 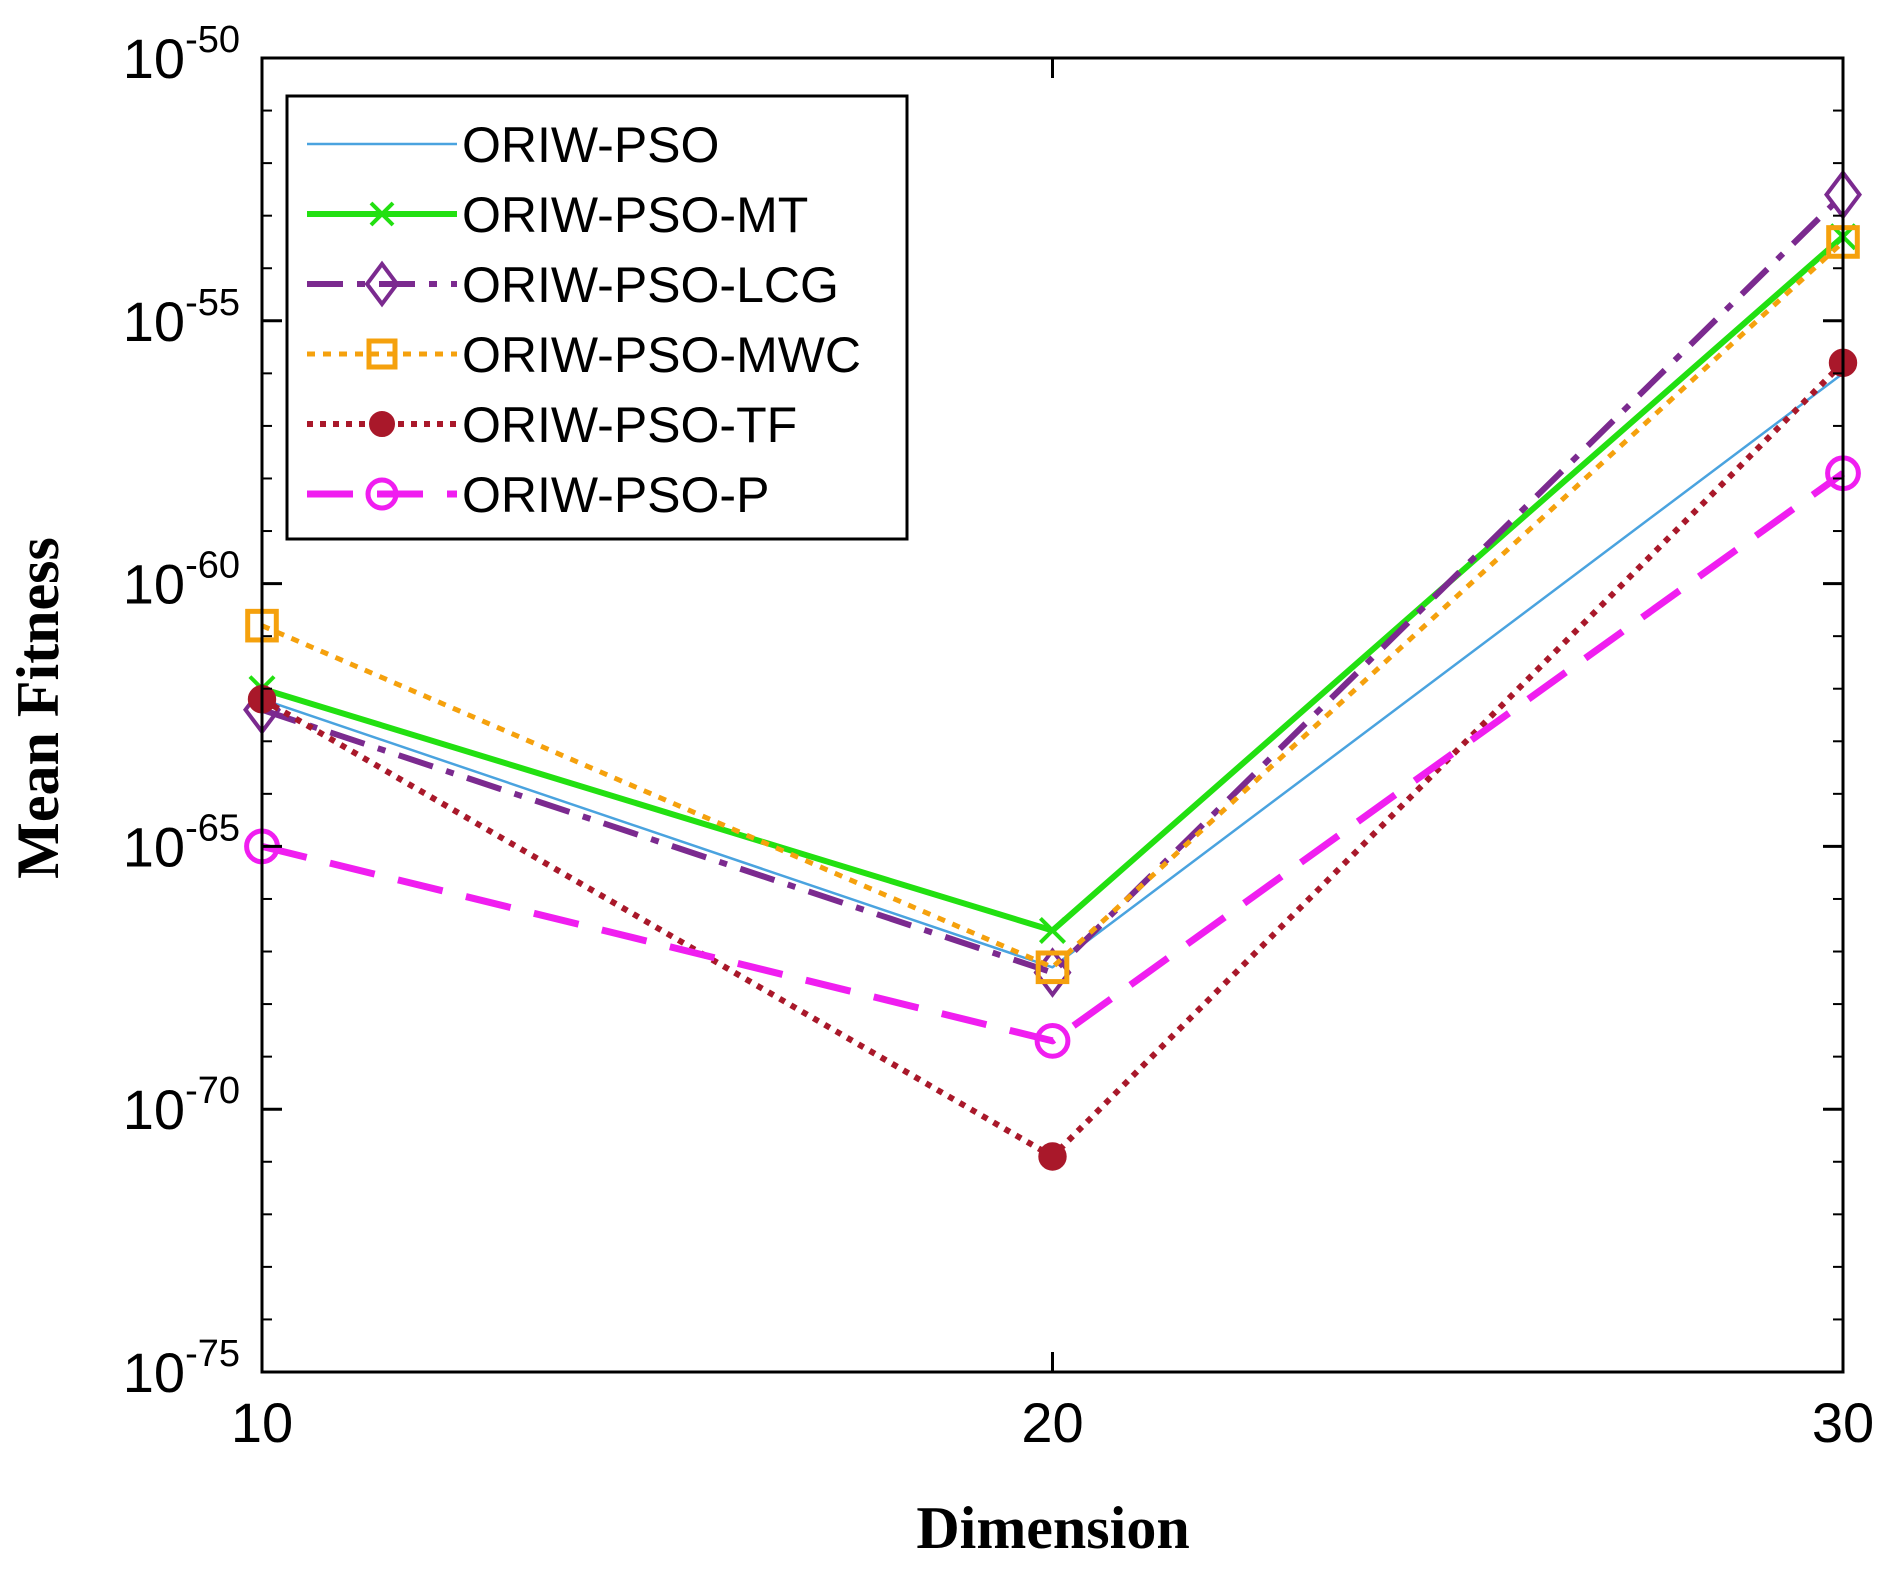 I want to click on legend-label: ORIW-PSO-MT, so click(x=635, y=215).